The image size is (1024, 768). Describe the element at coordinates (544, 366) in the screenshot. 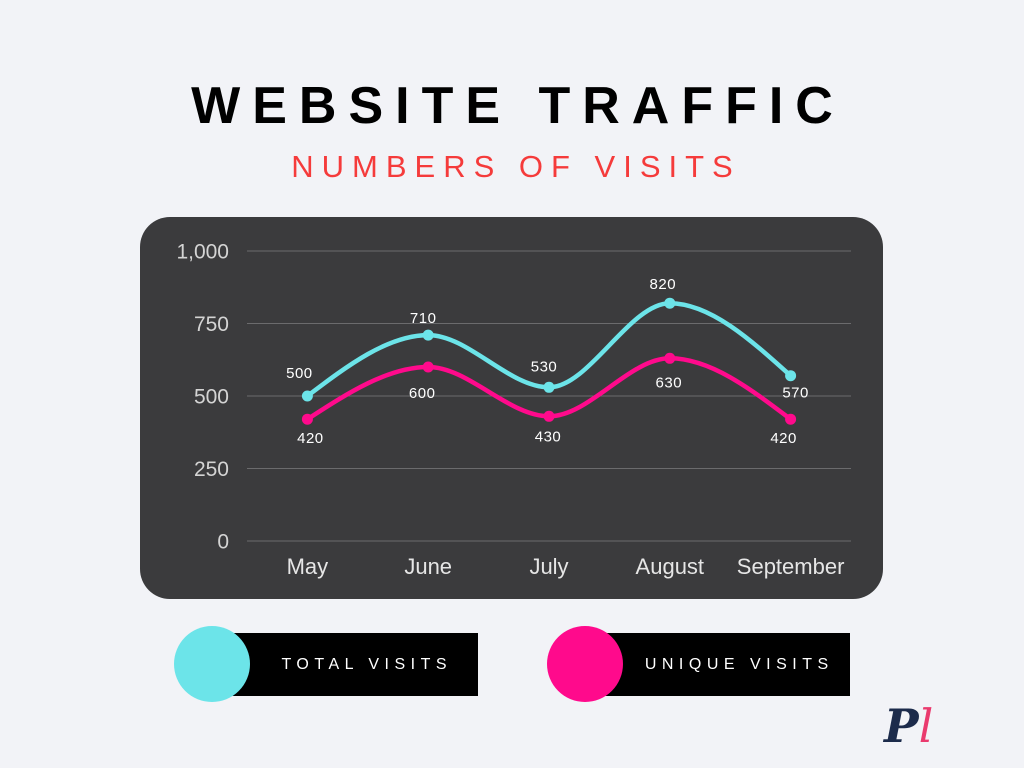

I see `data-label: 530` at that location.